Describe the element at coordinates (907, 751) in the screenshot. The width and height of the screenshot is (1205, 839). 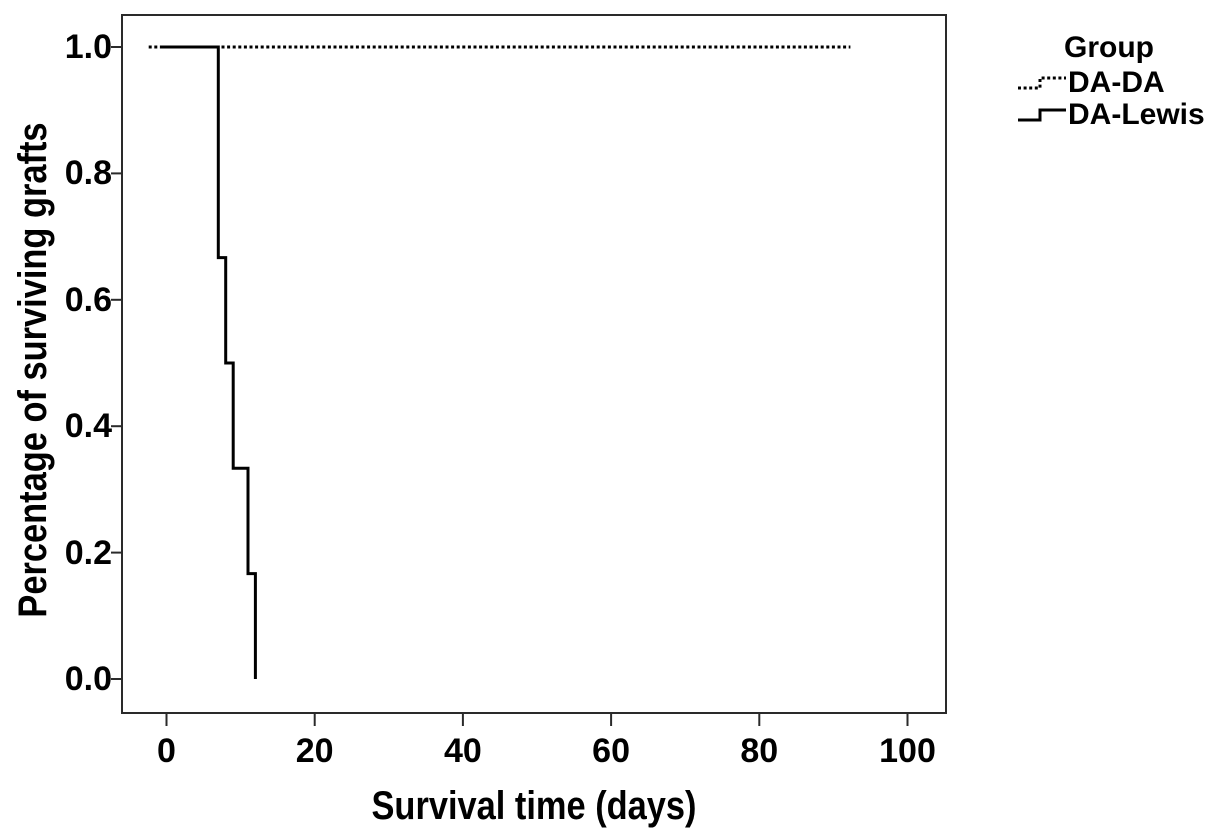
I see `x-tick-label: 100` at that location.